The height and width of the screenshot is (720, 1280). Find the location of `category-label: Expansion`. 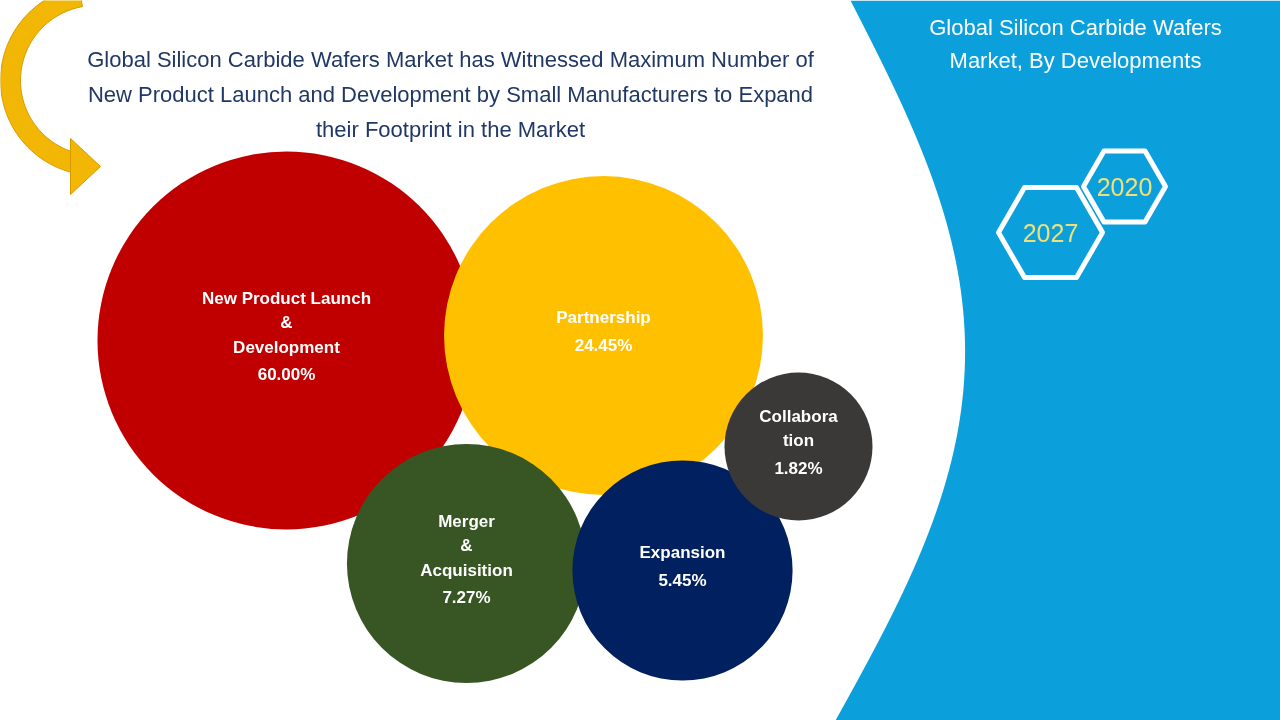

category-label: Expansion is located at coordinates (682, 552).